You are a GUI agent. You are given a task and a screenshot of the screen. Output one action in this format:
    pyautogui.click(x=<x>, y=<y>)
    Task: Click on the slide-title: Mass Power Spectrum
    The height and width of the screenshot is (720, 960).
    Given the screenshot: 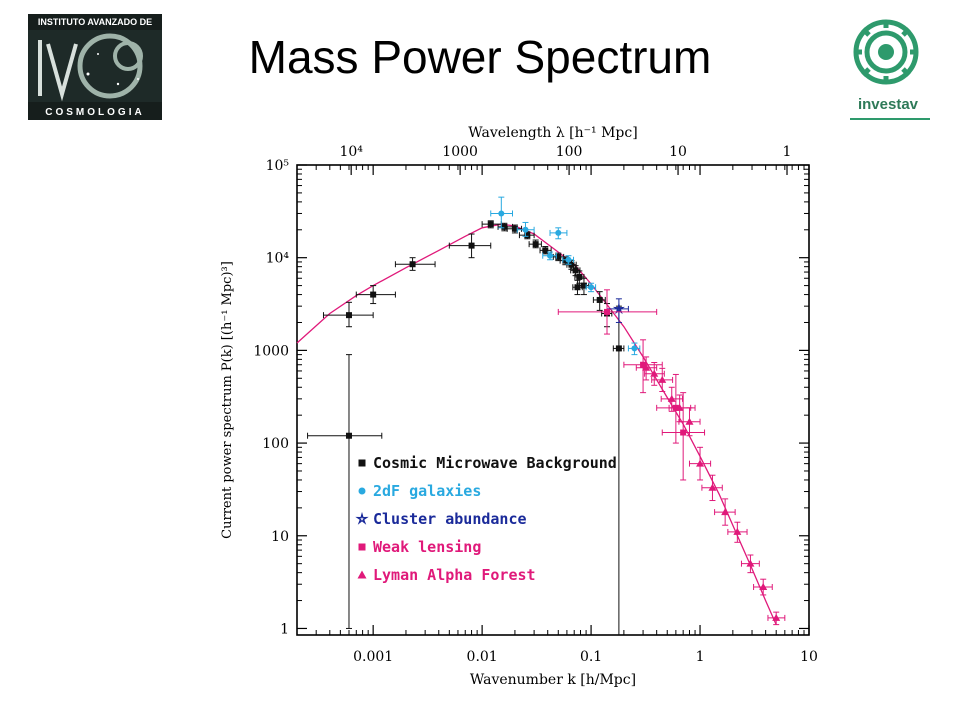 What is the action you would take?
    pyautogui.click(x=480, y=57)
    